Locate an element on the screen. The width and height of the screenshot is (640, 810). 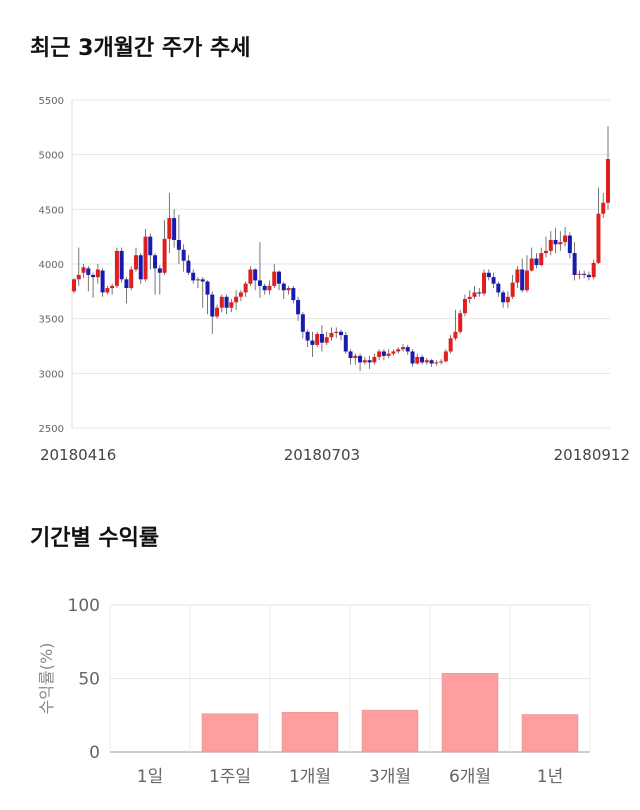
period-returns-title: 기간별 수익률 is located at coordinates (95, 538).